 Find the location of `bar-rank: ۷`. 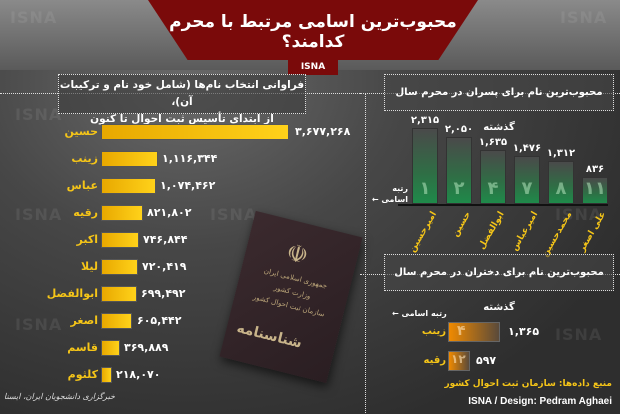

bar-rank: ۷ is located at coordinates (527, 188).